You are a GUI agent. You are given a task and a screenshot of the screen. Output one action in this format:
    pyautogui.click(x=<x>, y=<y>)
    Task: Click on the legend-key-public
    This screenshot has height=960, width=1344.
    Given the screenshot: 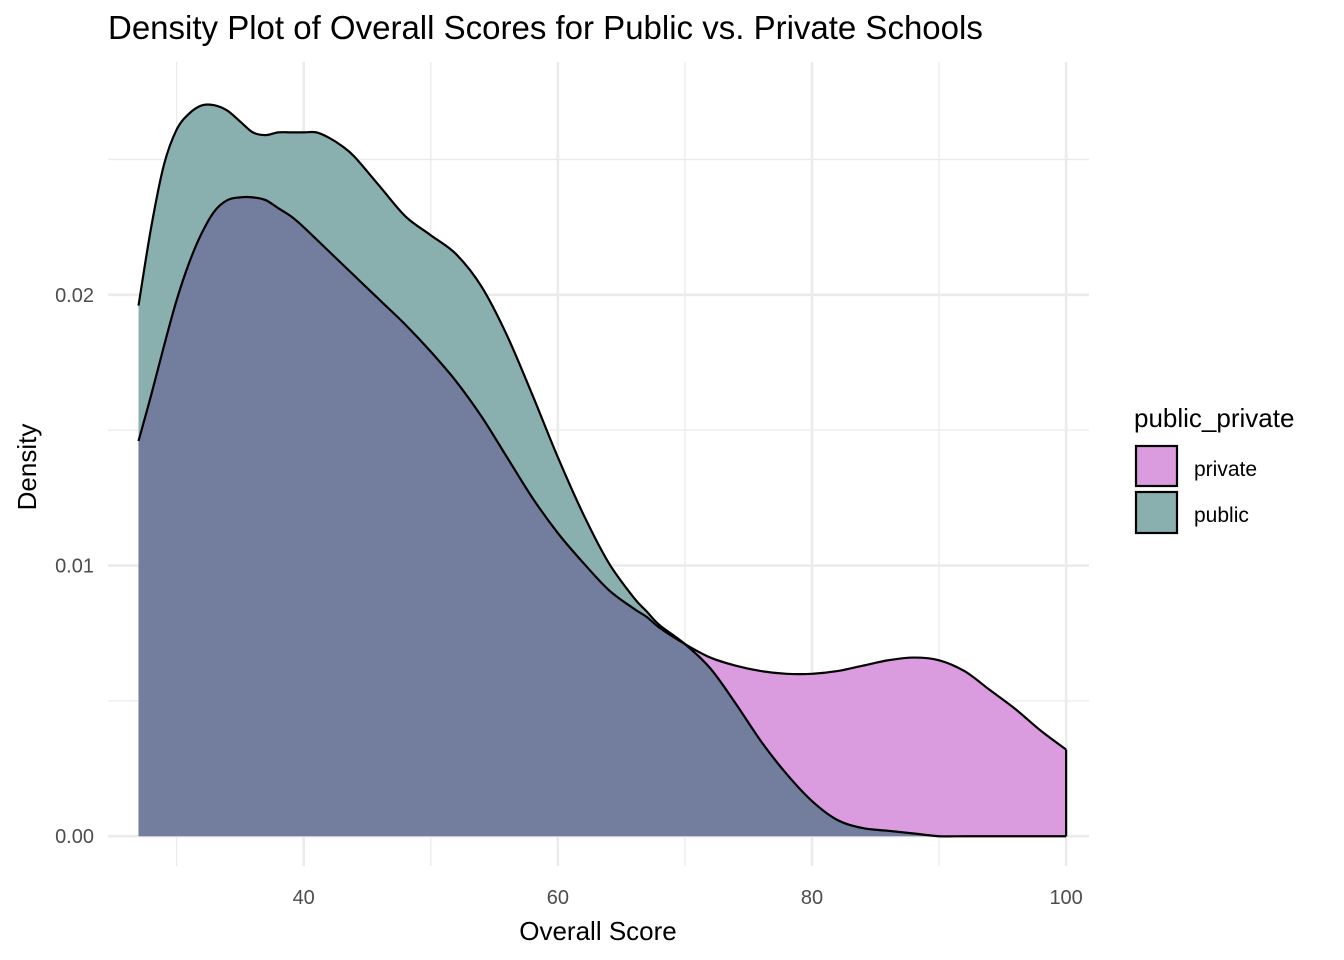 What is the action you would take?
    pyautogui.click(x=1156, y=512)
    